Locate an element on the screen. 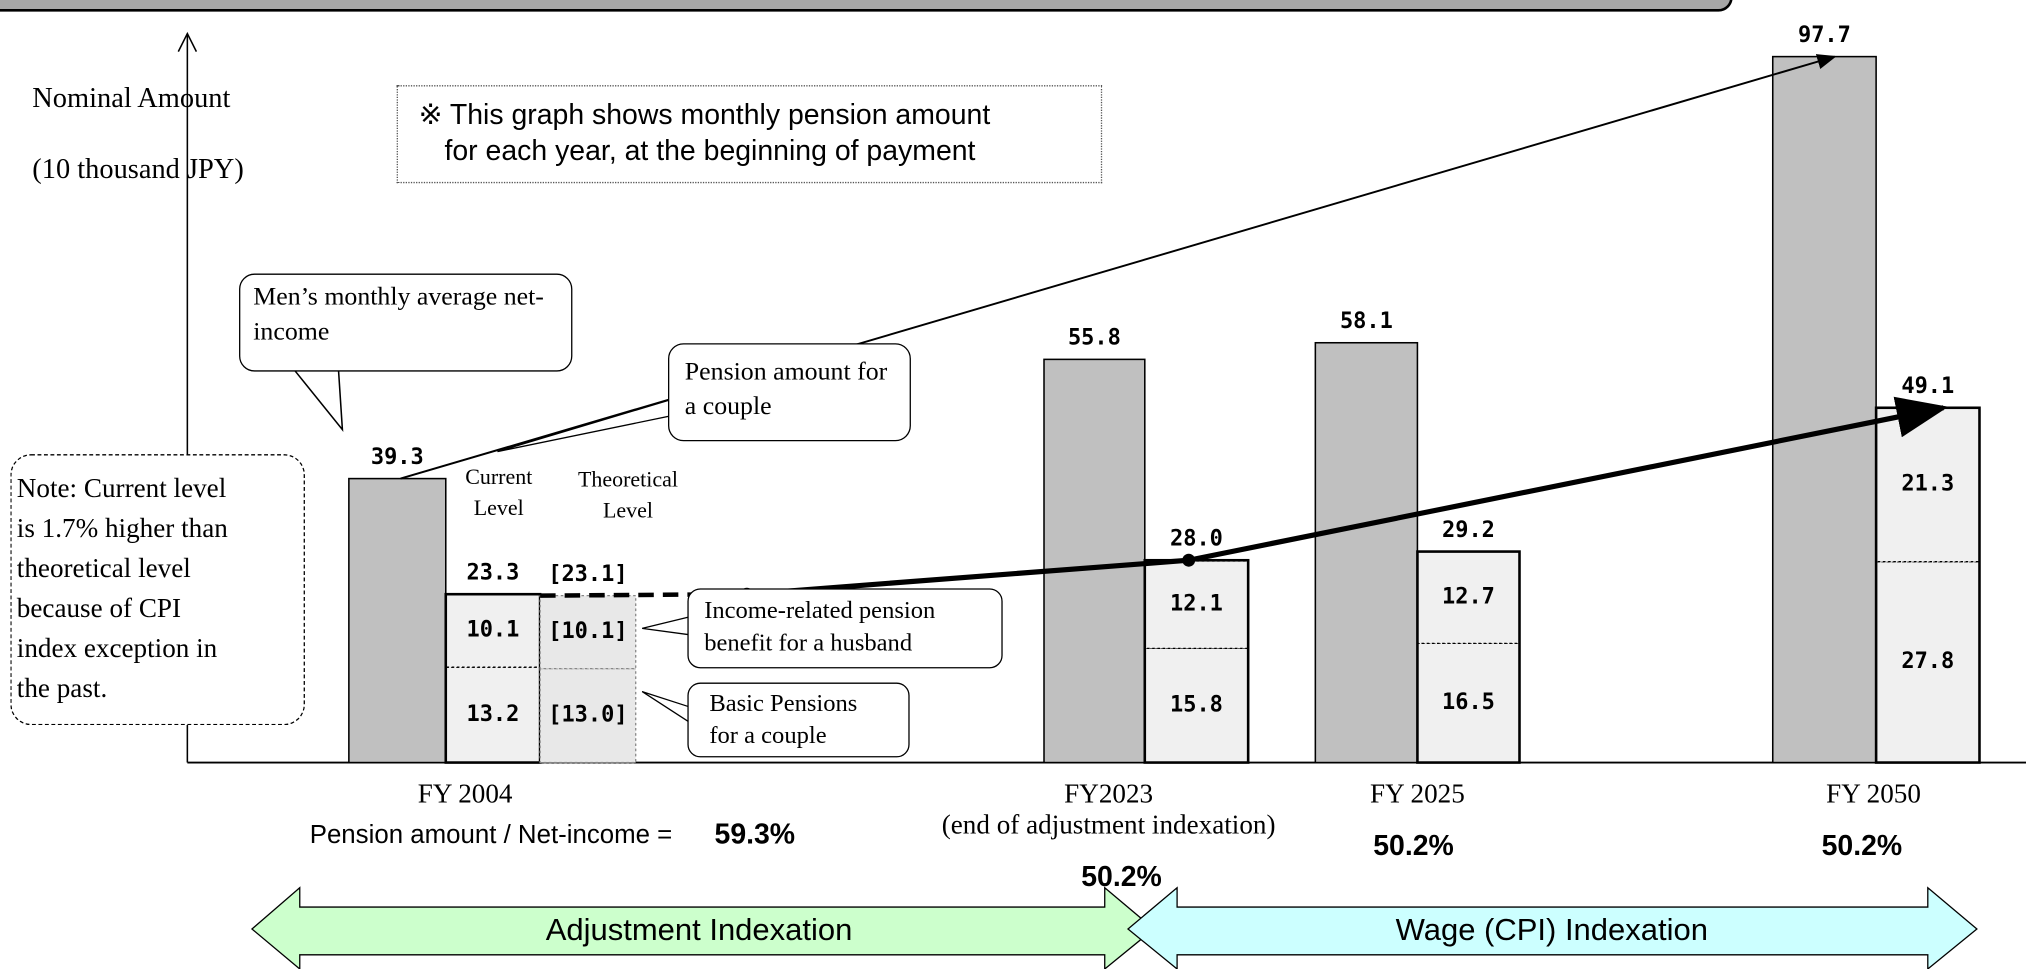  ratio-label: 59.3% is located at coordinates (755, 835).